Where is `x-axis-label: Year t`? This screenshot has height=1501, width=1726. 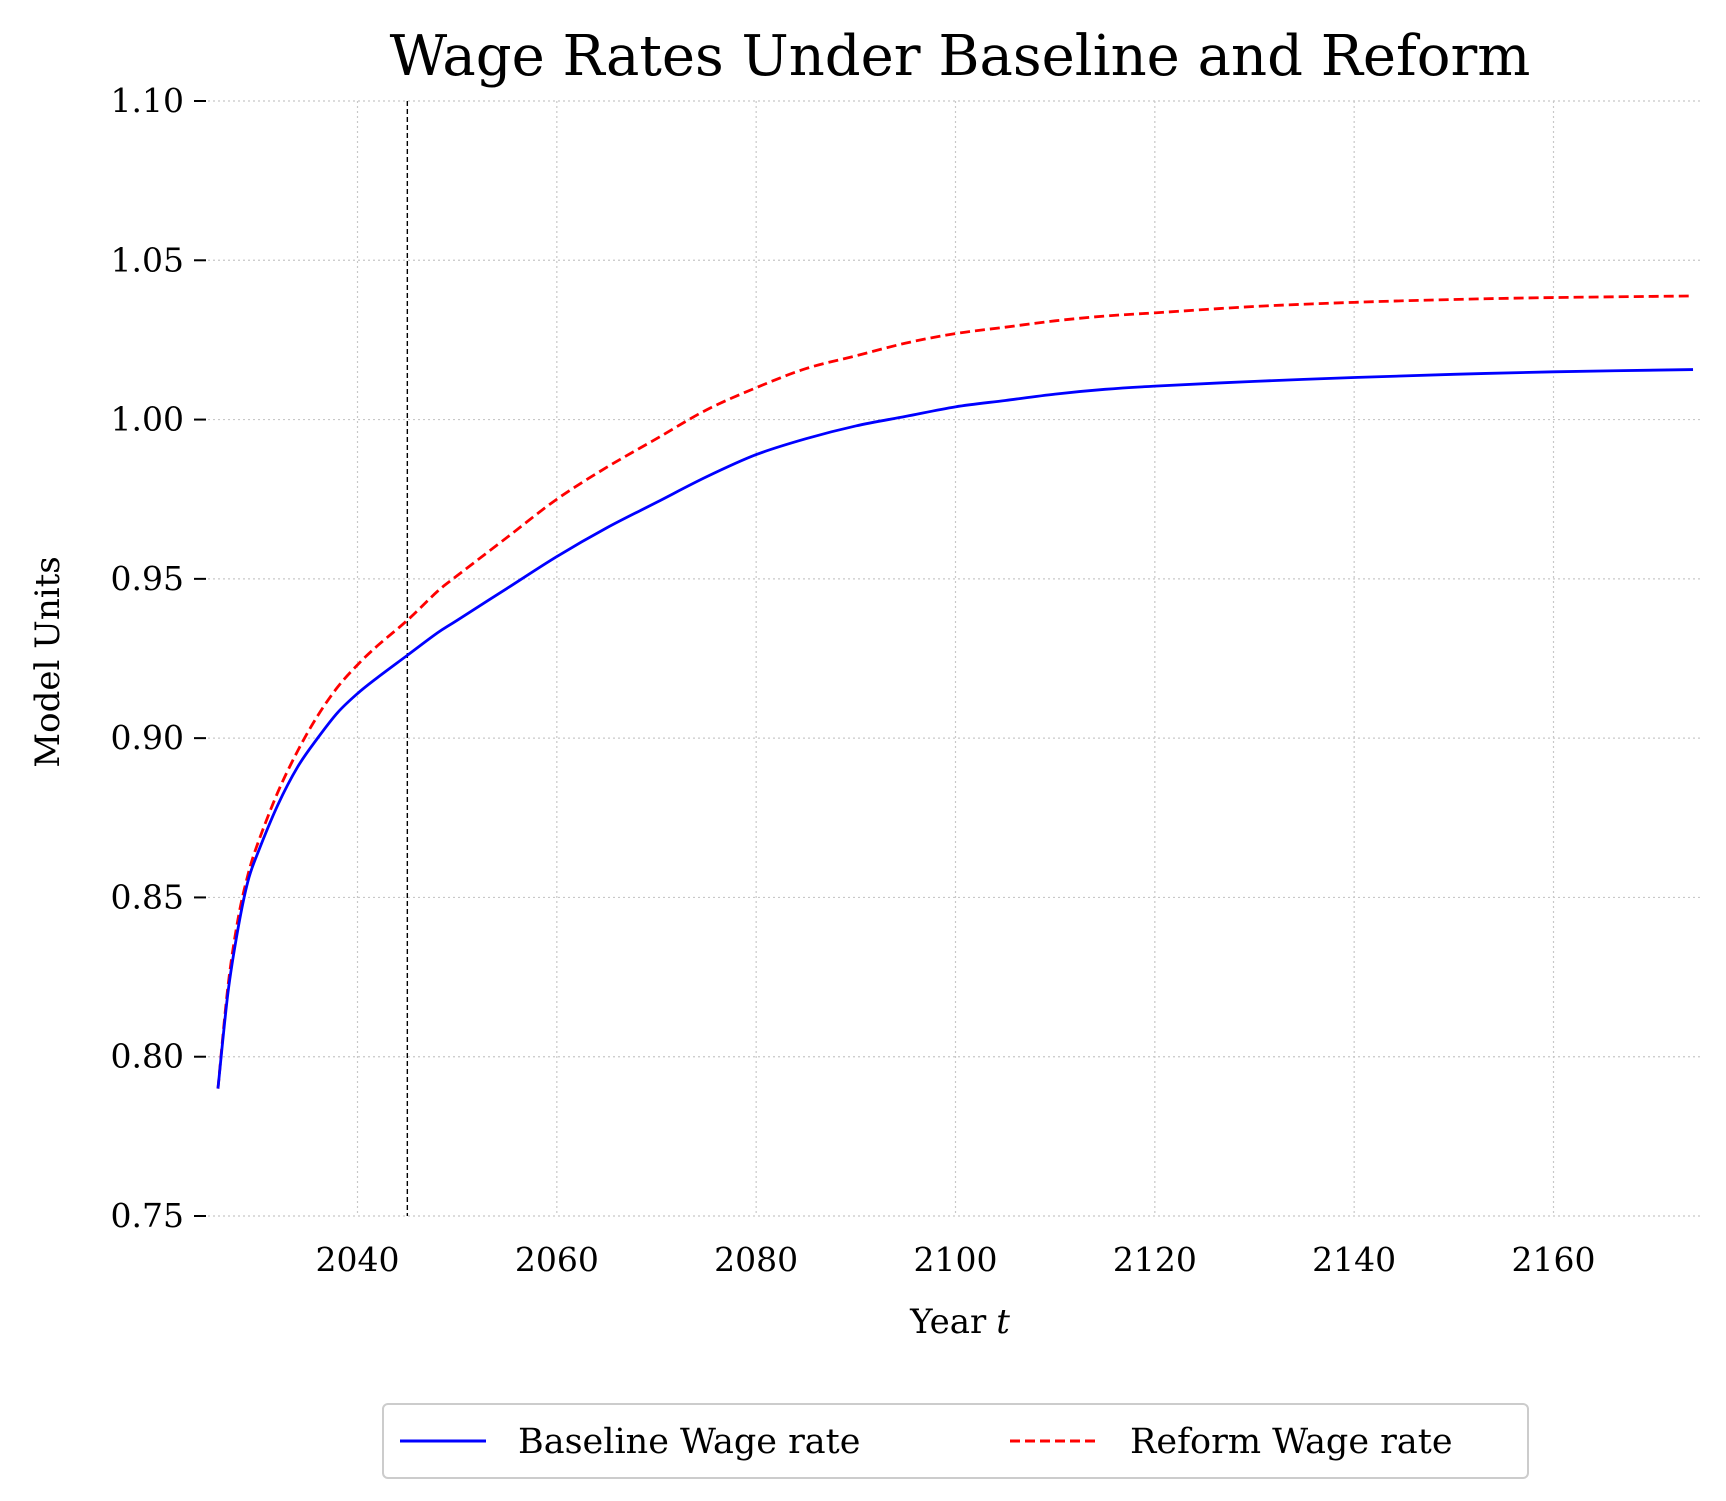
x-axis-label: Year t is located at coordinates (959, 1322).